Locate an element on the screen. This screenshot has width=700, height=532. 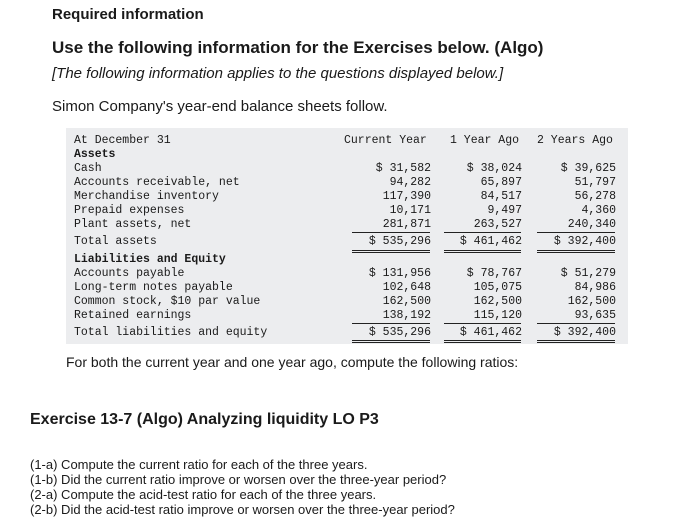
cash-1-year-ago: $ 38,024 is located at coordinates (494, 168).